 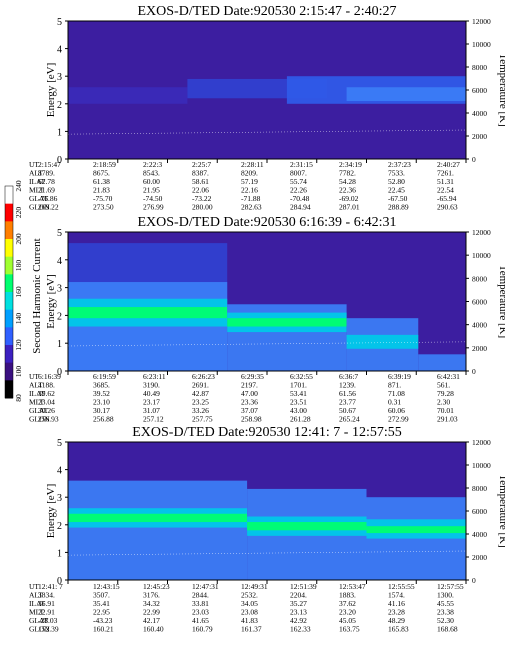 What do you see at coordinates (396, 393) in the screenshot?
I see `ephemeris-value: 71.08` at bounding box center [396, 393].